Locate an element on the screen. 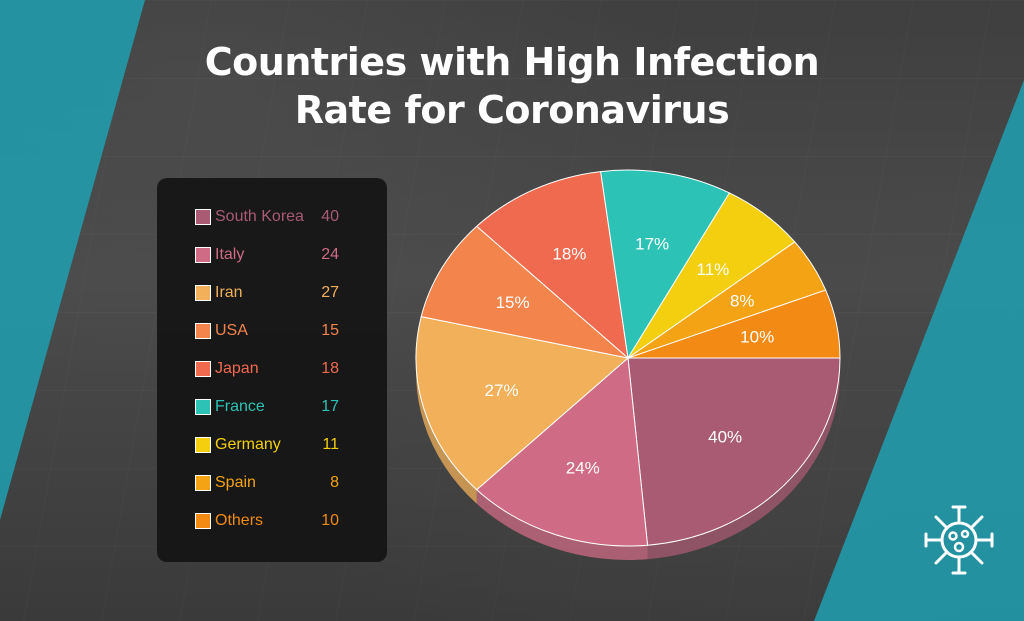 This screenshot has height=621, width=1024. legend-label: USA is located at coordinates (231, 330).